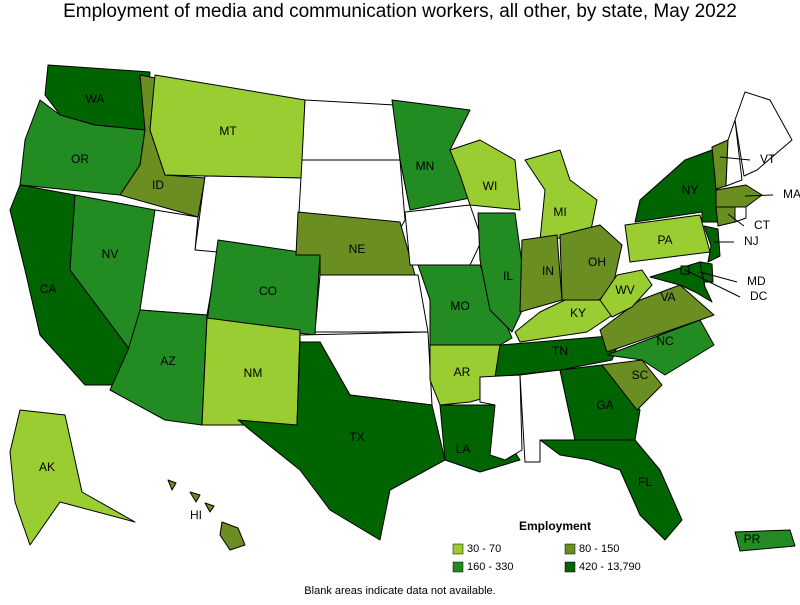 This screenshot has width=800, height=605. Describe the element at coordinates (490, 186) in the screenshot. I see `state-label: WI` at that location.